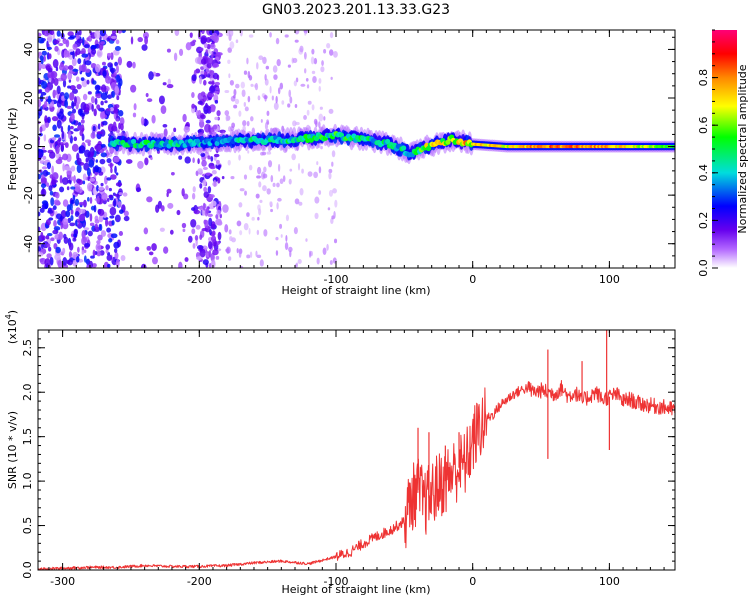 This screenshot has height=600, width=750. I want to click on snr-x-tick-label: 100, so click(609, 581).